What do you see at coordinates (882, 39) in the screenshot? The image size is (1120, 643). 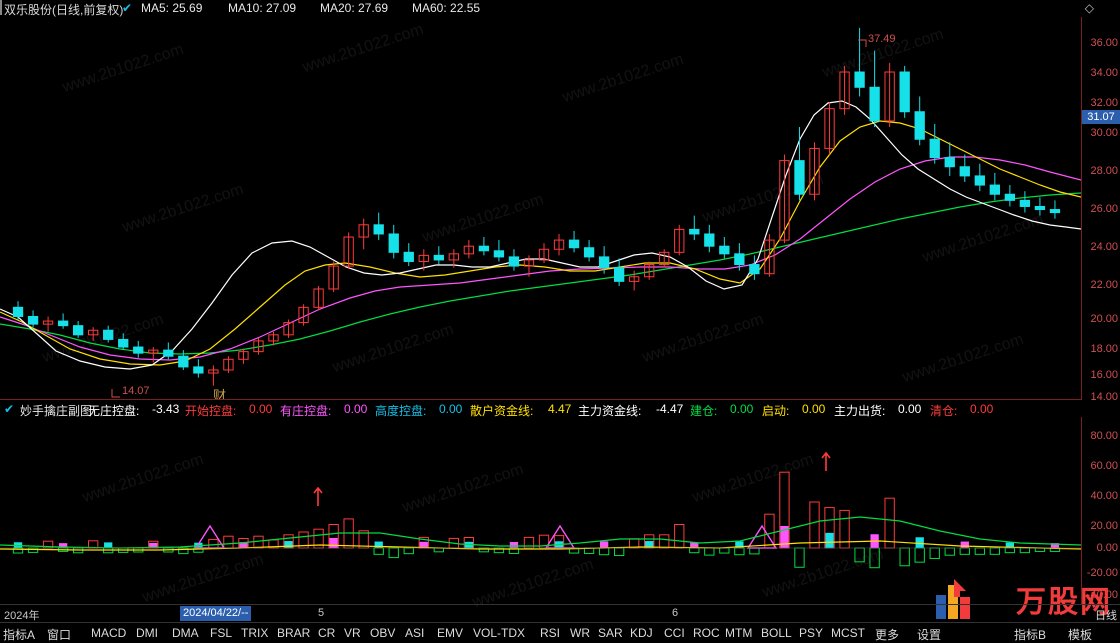 I see `high-price-annotation: 37.49` at bounding box center [882, 39].